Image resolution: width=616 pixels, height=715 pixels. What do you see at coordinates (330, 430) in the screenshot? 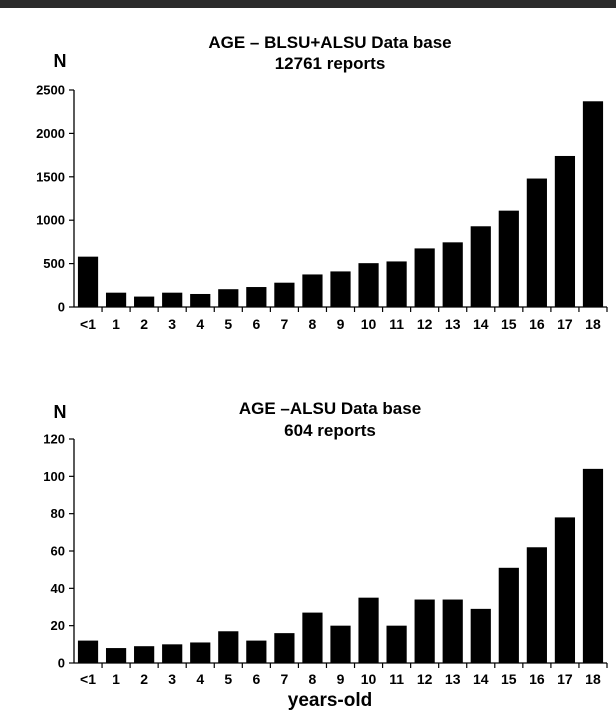
I see `chart-2-subtitle: 604 reports` at bounding box center [330, 430].